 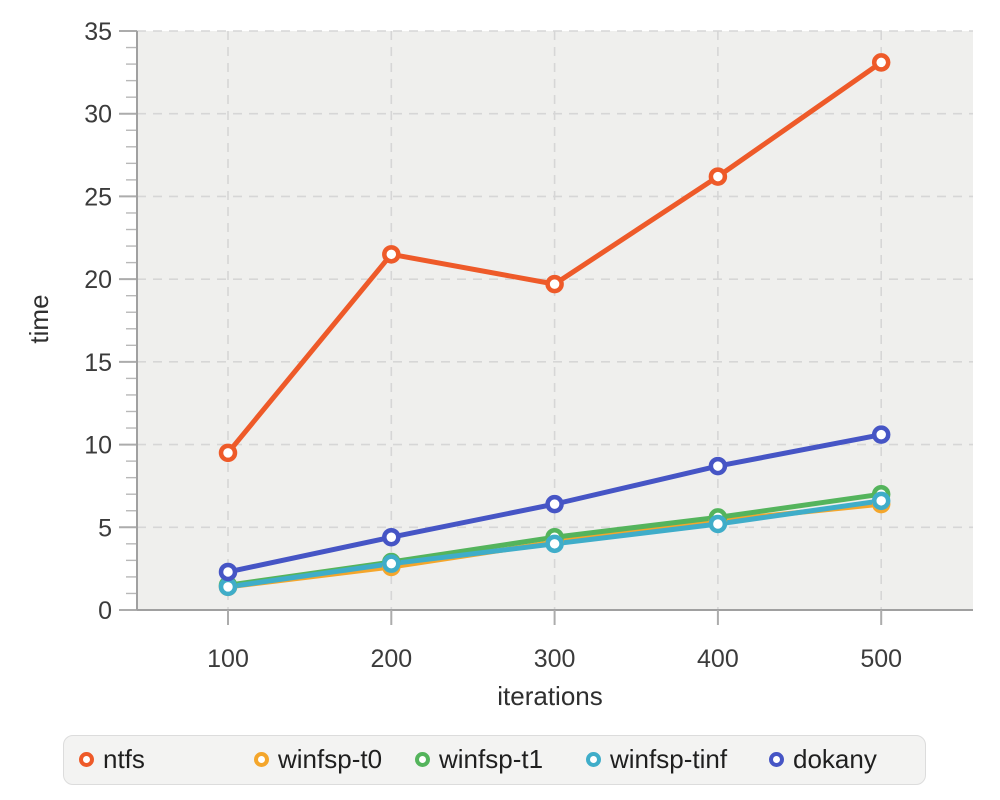 I want to click on legend-item-ntfs: ntfs, so click(x=112, y=759).